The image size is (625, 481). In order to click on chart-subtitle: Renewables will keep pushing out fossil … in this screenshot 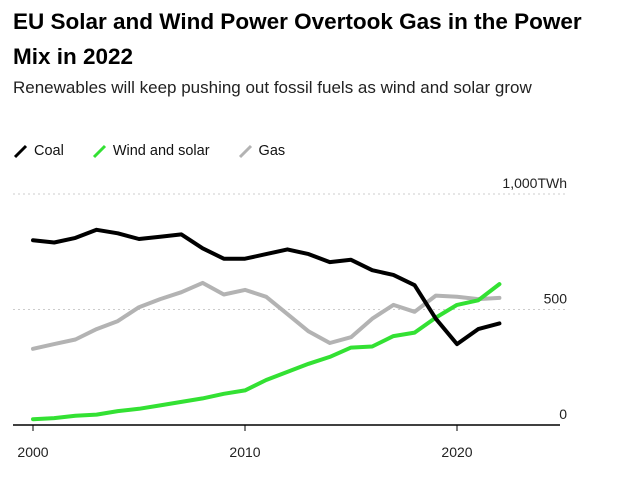, I will do `click(272, 87)`.